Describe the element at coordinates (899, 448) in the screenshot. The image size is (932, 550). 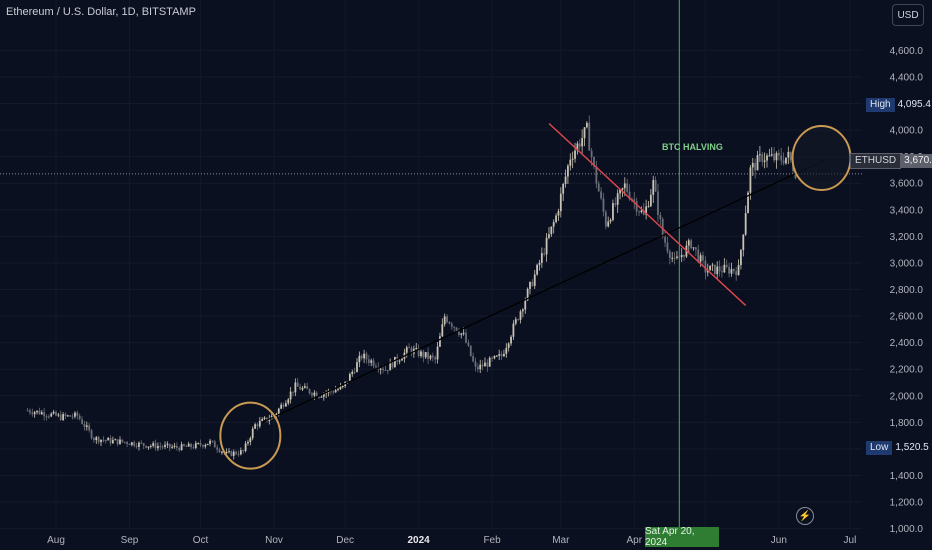
I see `low-badge: Low 1,520.5` at that location.